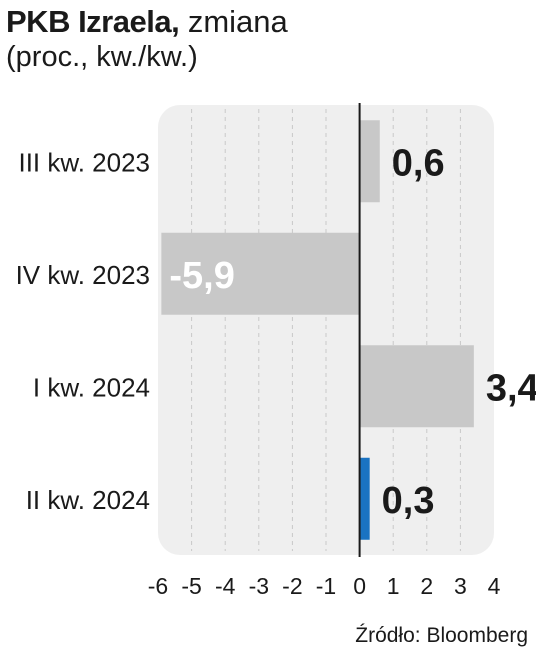 Image resolution: width=536 pixels, height=659 pixels. What do you see at coordinates (408, 501) in the screenshot?
I see `value-label: 0,3` at bounding box center [408, 501].